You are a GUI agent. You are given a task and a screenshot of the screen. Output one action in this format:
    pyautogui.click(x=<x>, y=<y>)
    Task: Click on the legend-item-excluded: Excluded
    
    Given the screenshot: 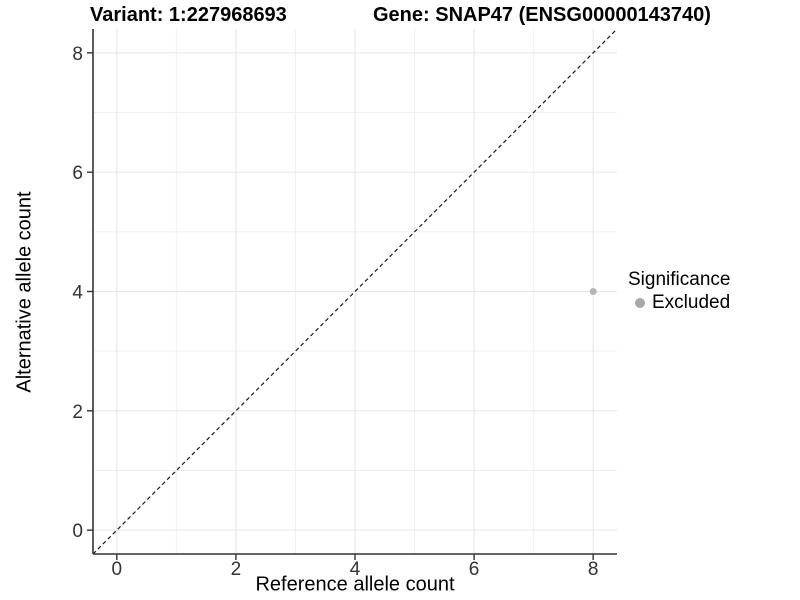 What is the action you would take?
    pyautogui.click(x=679, y=302)
    